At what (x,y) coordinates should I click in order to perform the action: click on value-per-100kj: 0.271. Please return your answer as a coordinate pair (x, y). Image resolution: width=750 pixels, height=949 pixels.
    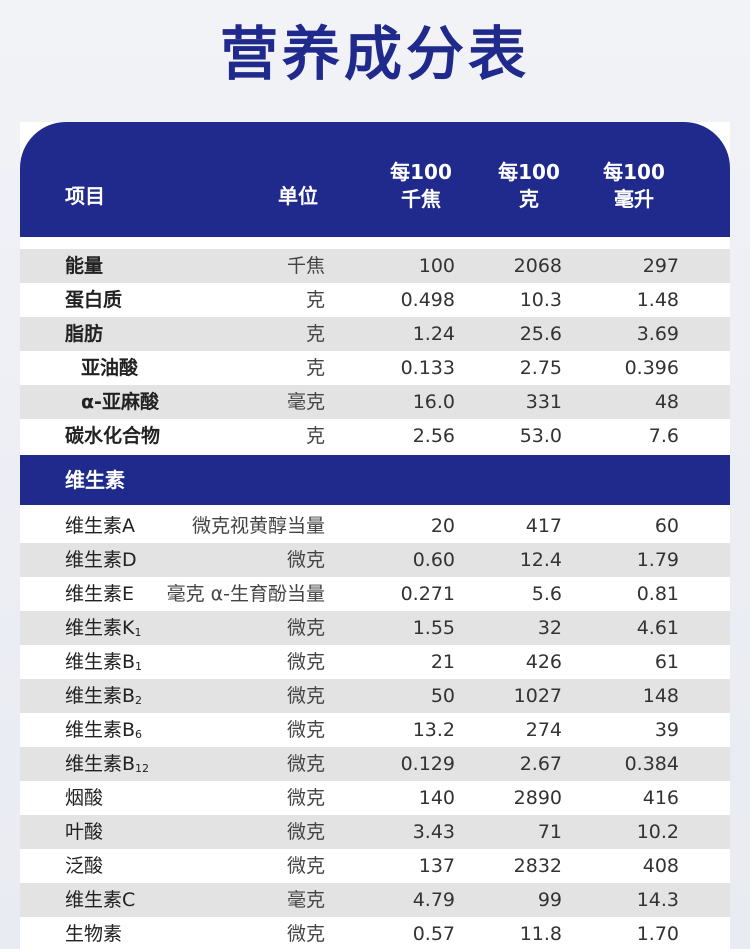
    Looking at the image, I should click on (427, 594).